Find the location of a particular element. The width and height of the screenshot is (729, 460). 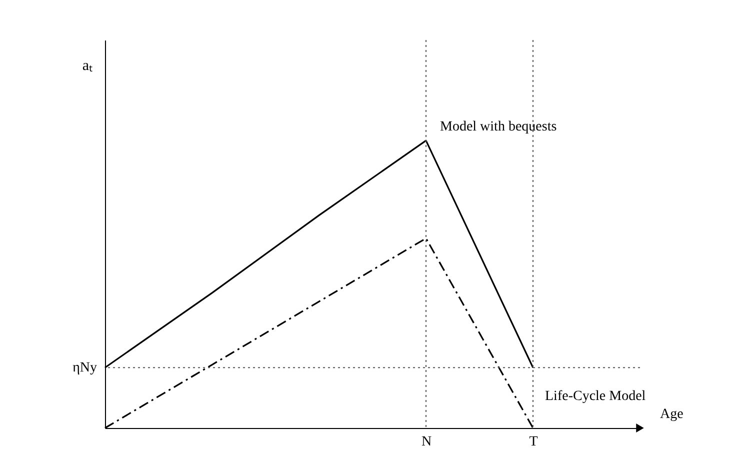

x-tick-label: N is located at coordinates (426, 442).